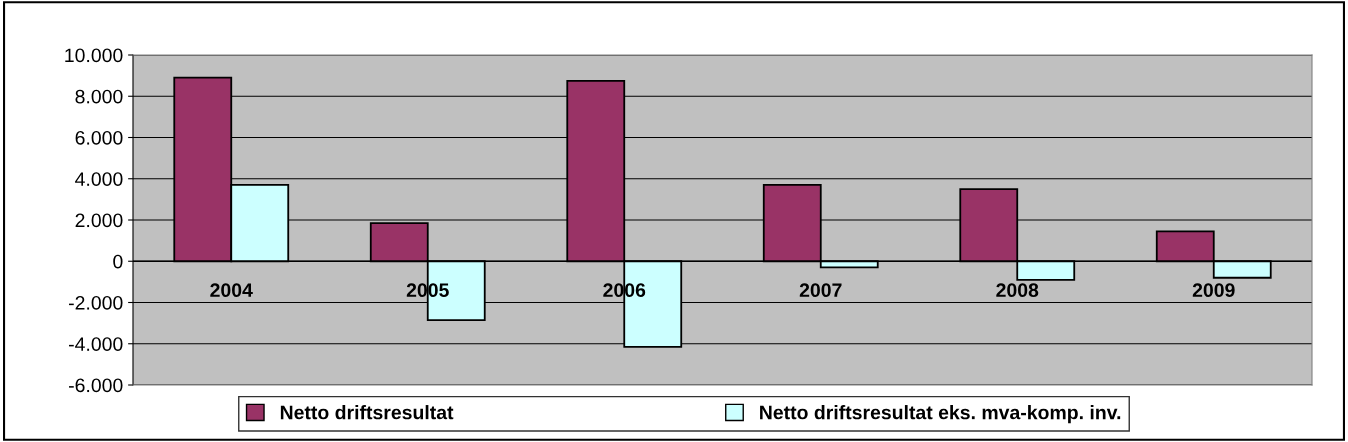 This screenshot has height=442, width=1348. I want to click on x-tick-label: 2004, so click(231, 290).